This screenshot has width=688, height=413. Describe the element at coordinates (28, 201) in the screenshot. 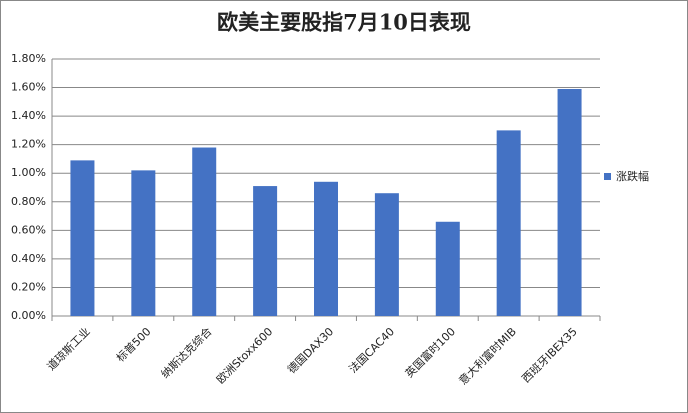

I see `y-tick-label: 0.80%` at that location.